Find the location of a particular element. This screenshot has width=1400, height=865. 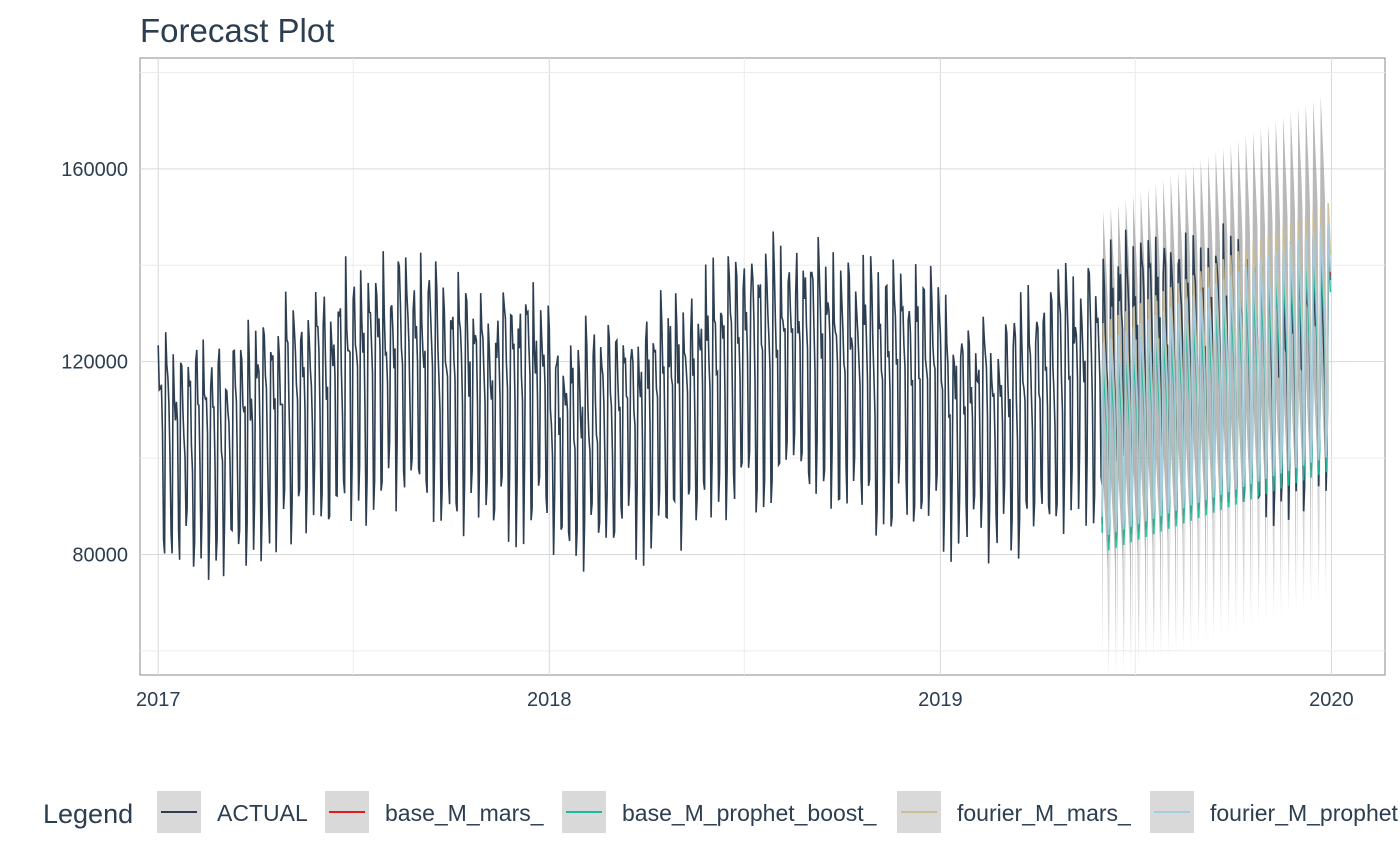

legend-item: base_M_prophet_boost_ is located at coordinates (720, 812).